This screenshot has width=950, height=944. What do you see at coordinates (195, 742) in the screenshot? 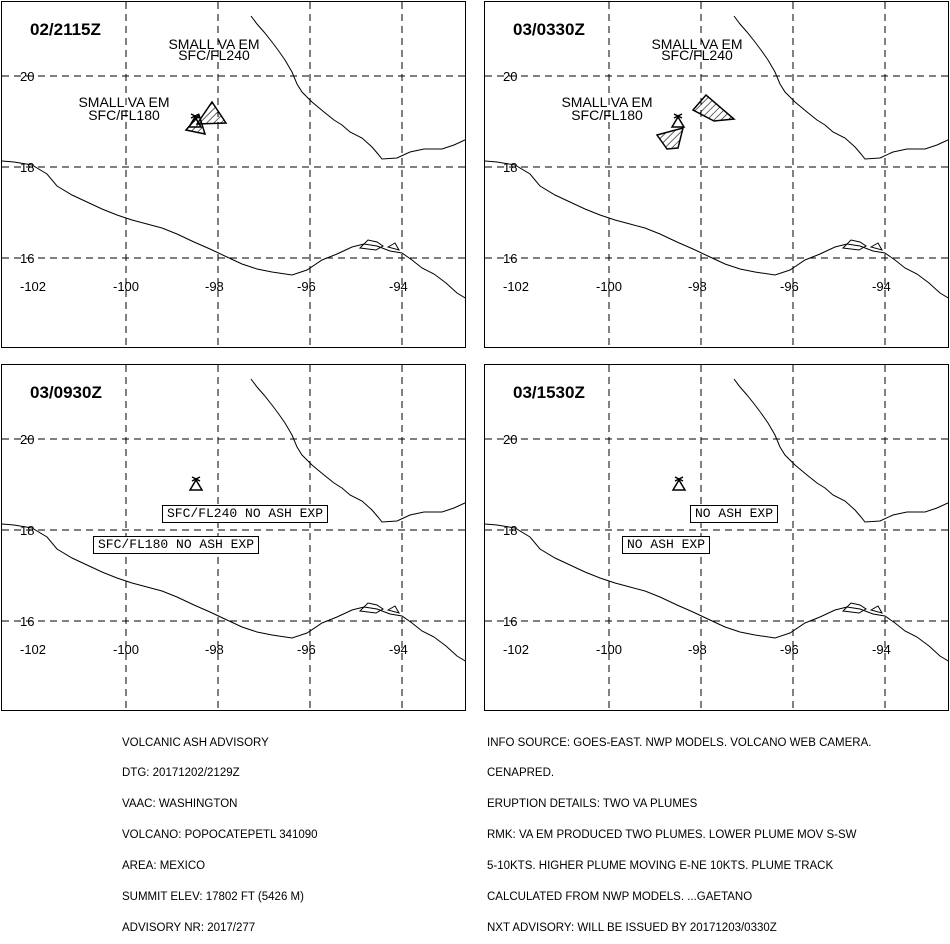
I see `advisory-line: VOLCANIC ASH ADVISORY` at bounding box center [195, 742].